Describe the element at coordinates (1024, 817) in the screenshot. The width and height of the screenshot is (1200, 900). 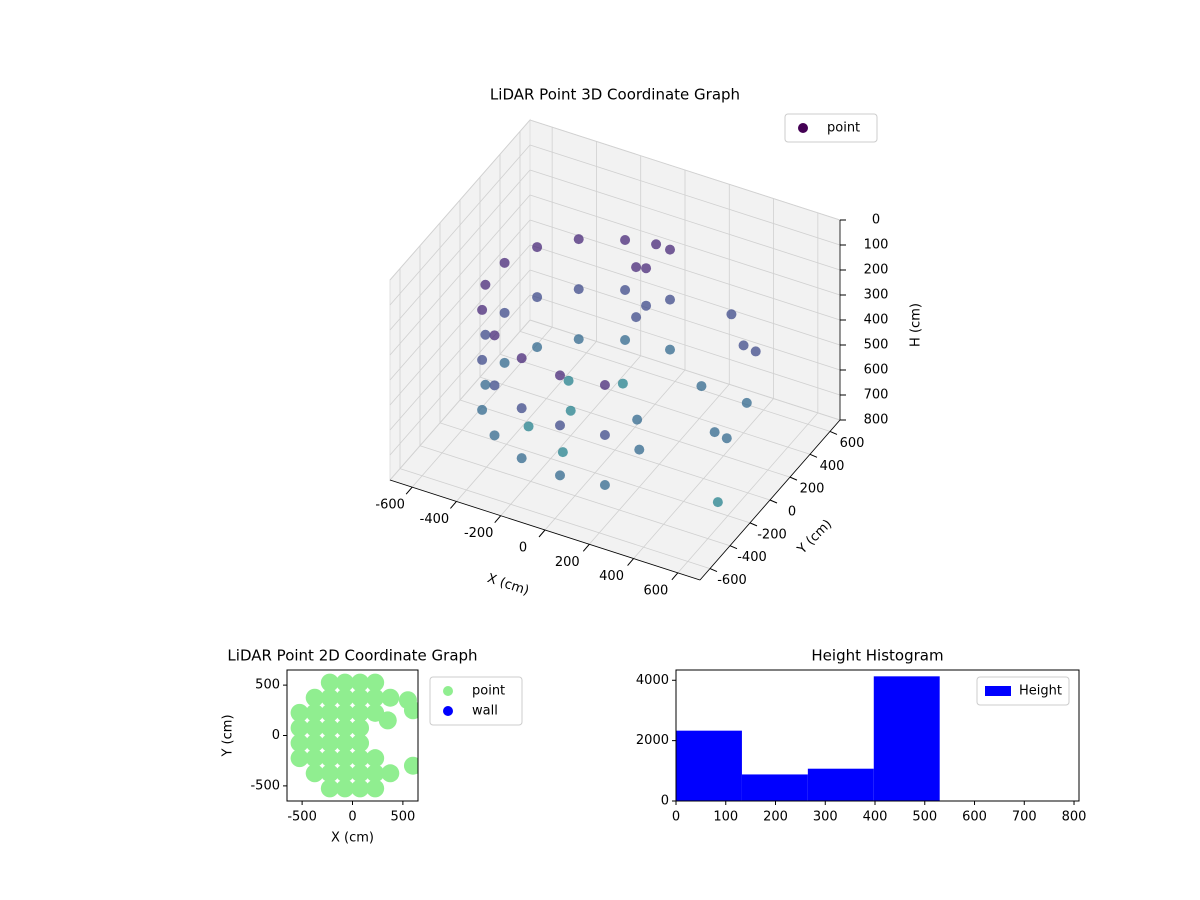
I see `x-tick-label: 700` at that location.